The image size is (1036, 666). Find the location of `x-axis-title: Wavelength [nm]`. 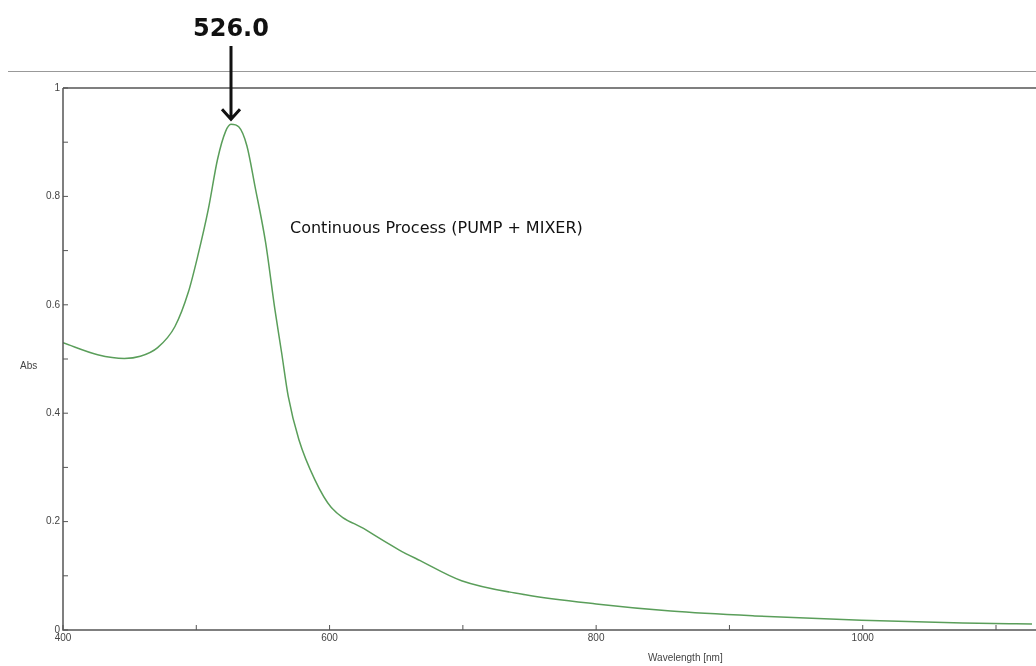

x-axis-title: Wavelength [nm] is located at coordinates (685, 657).